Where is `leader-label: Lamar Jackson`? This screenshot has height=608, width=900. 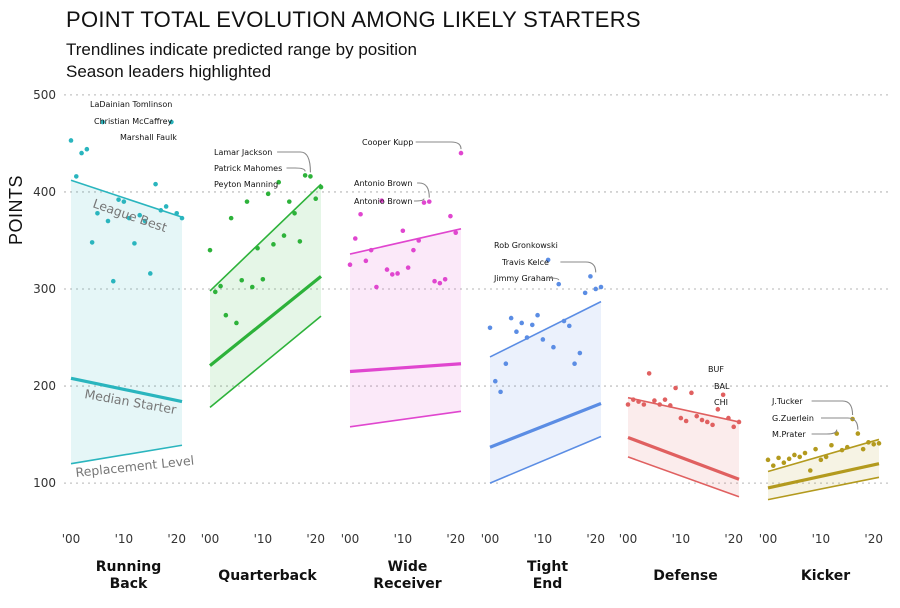 leader-label: Lamar Jackson is located at coordinates (243, 152).